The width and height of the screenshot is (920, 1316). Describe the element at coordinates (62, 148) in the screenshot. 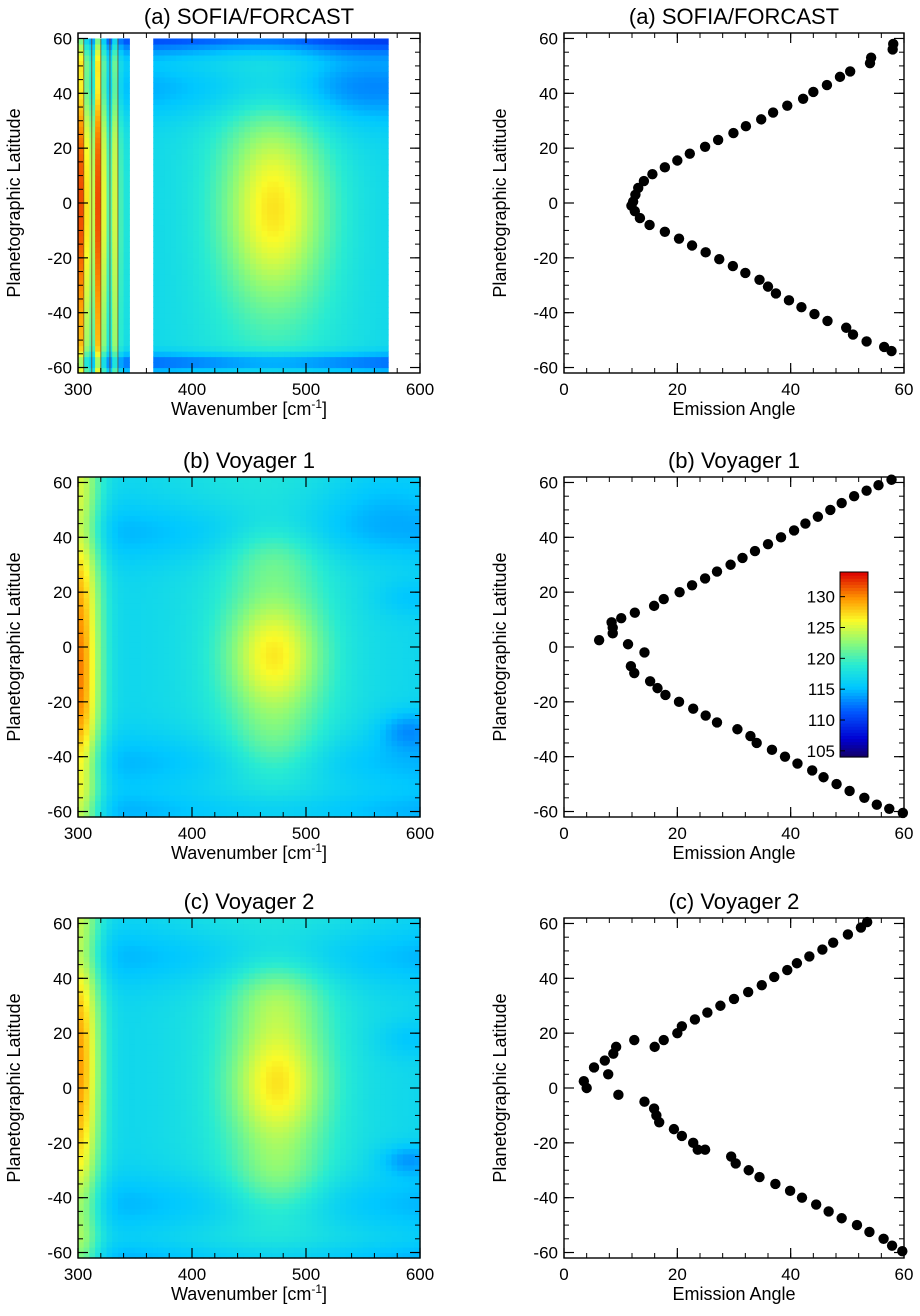

I see `y-tick-label: 20` at that location.